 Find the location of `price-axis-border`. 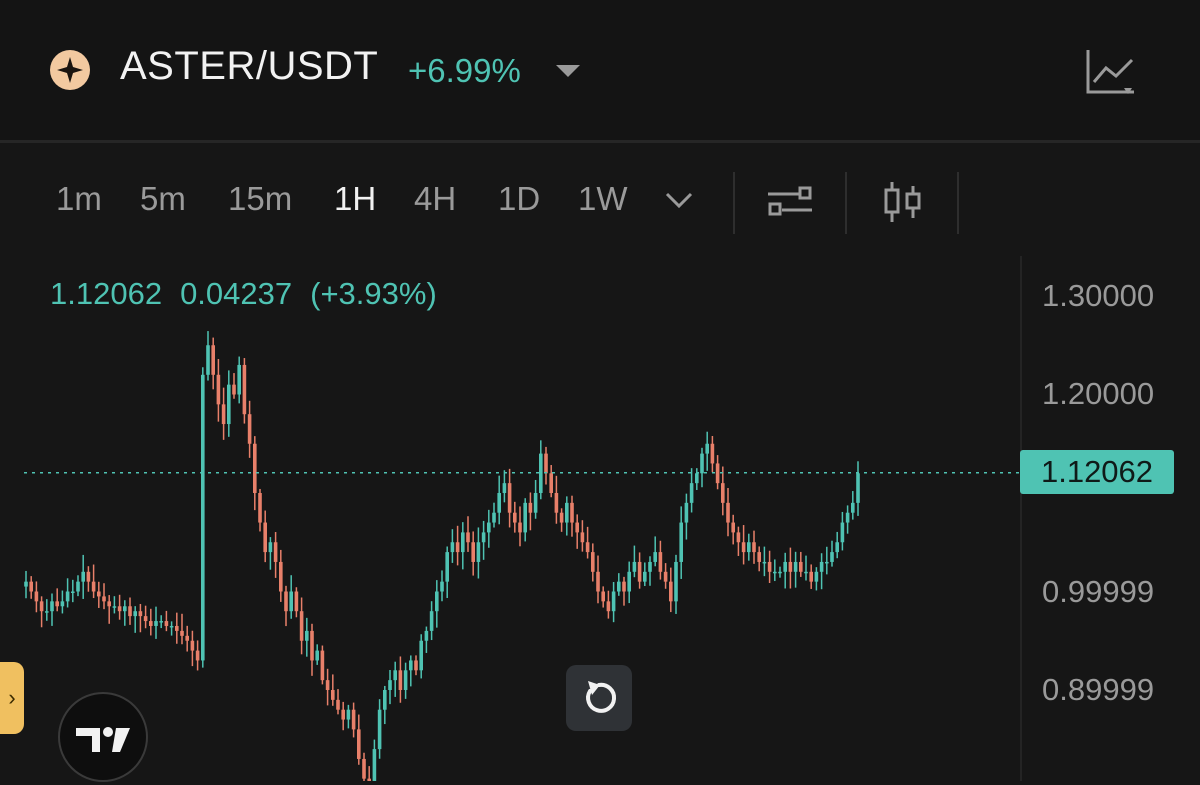

price-axis-border is located at coordinates (1021, 518).